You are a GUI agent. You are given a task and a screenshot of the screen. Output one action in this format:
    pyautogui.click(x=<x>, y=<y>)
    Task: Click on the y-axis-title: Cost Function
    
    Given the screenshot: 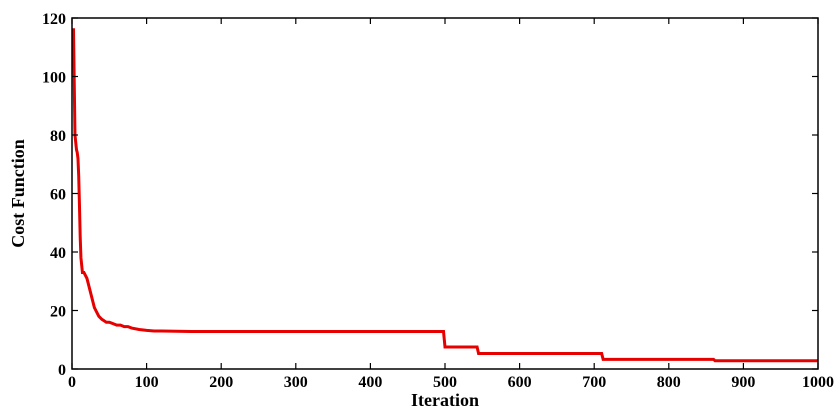 What is the action you would take?
    pyautogui.click(x=18, y=193)
    